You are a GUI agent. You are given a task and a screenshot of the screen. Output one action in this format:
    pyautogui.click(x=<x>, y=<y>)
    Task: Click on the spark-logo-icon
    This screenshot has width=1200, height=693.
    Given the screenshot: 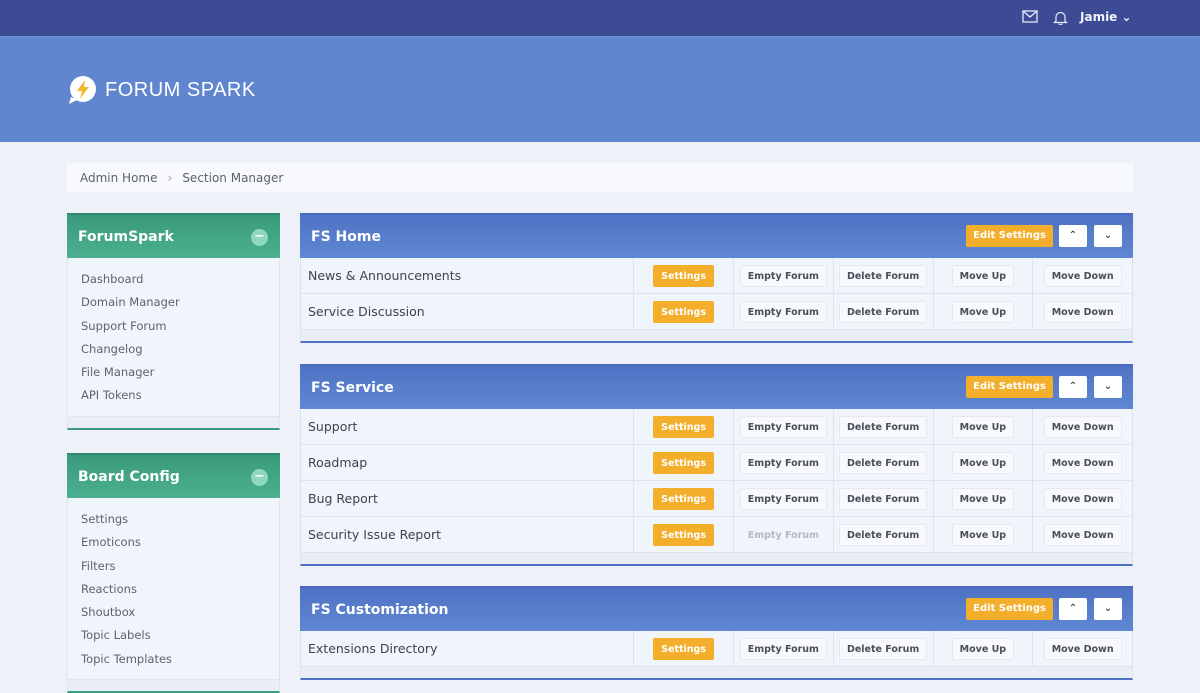 What is the action you would take?
    pyautogui.click(x=82, y=90)
    